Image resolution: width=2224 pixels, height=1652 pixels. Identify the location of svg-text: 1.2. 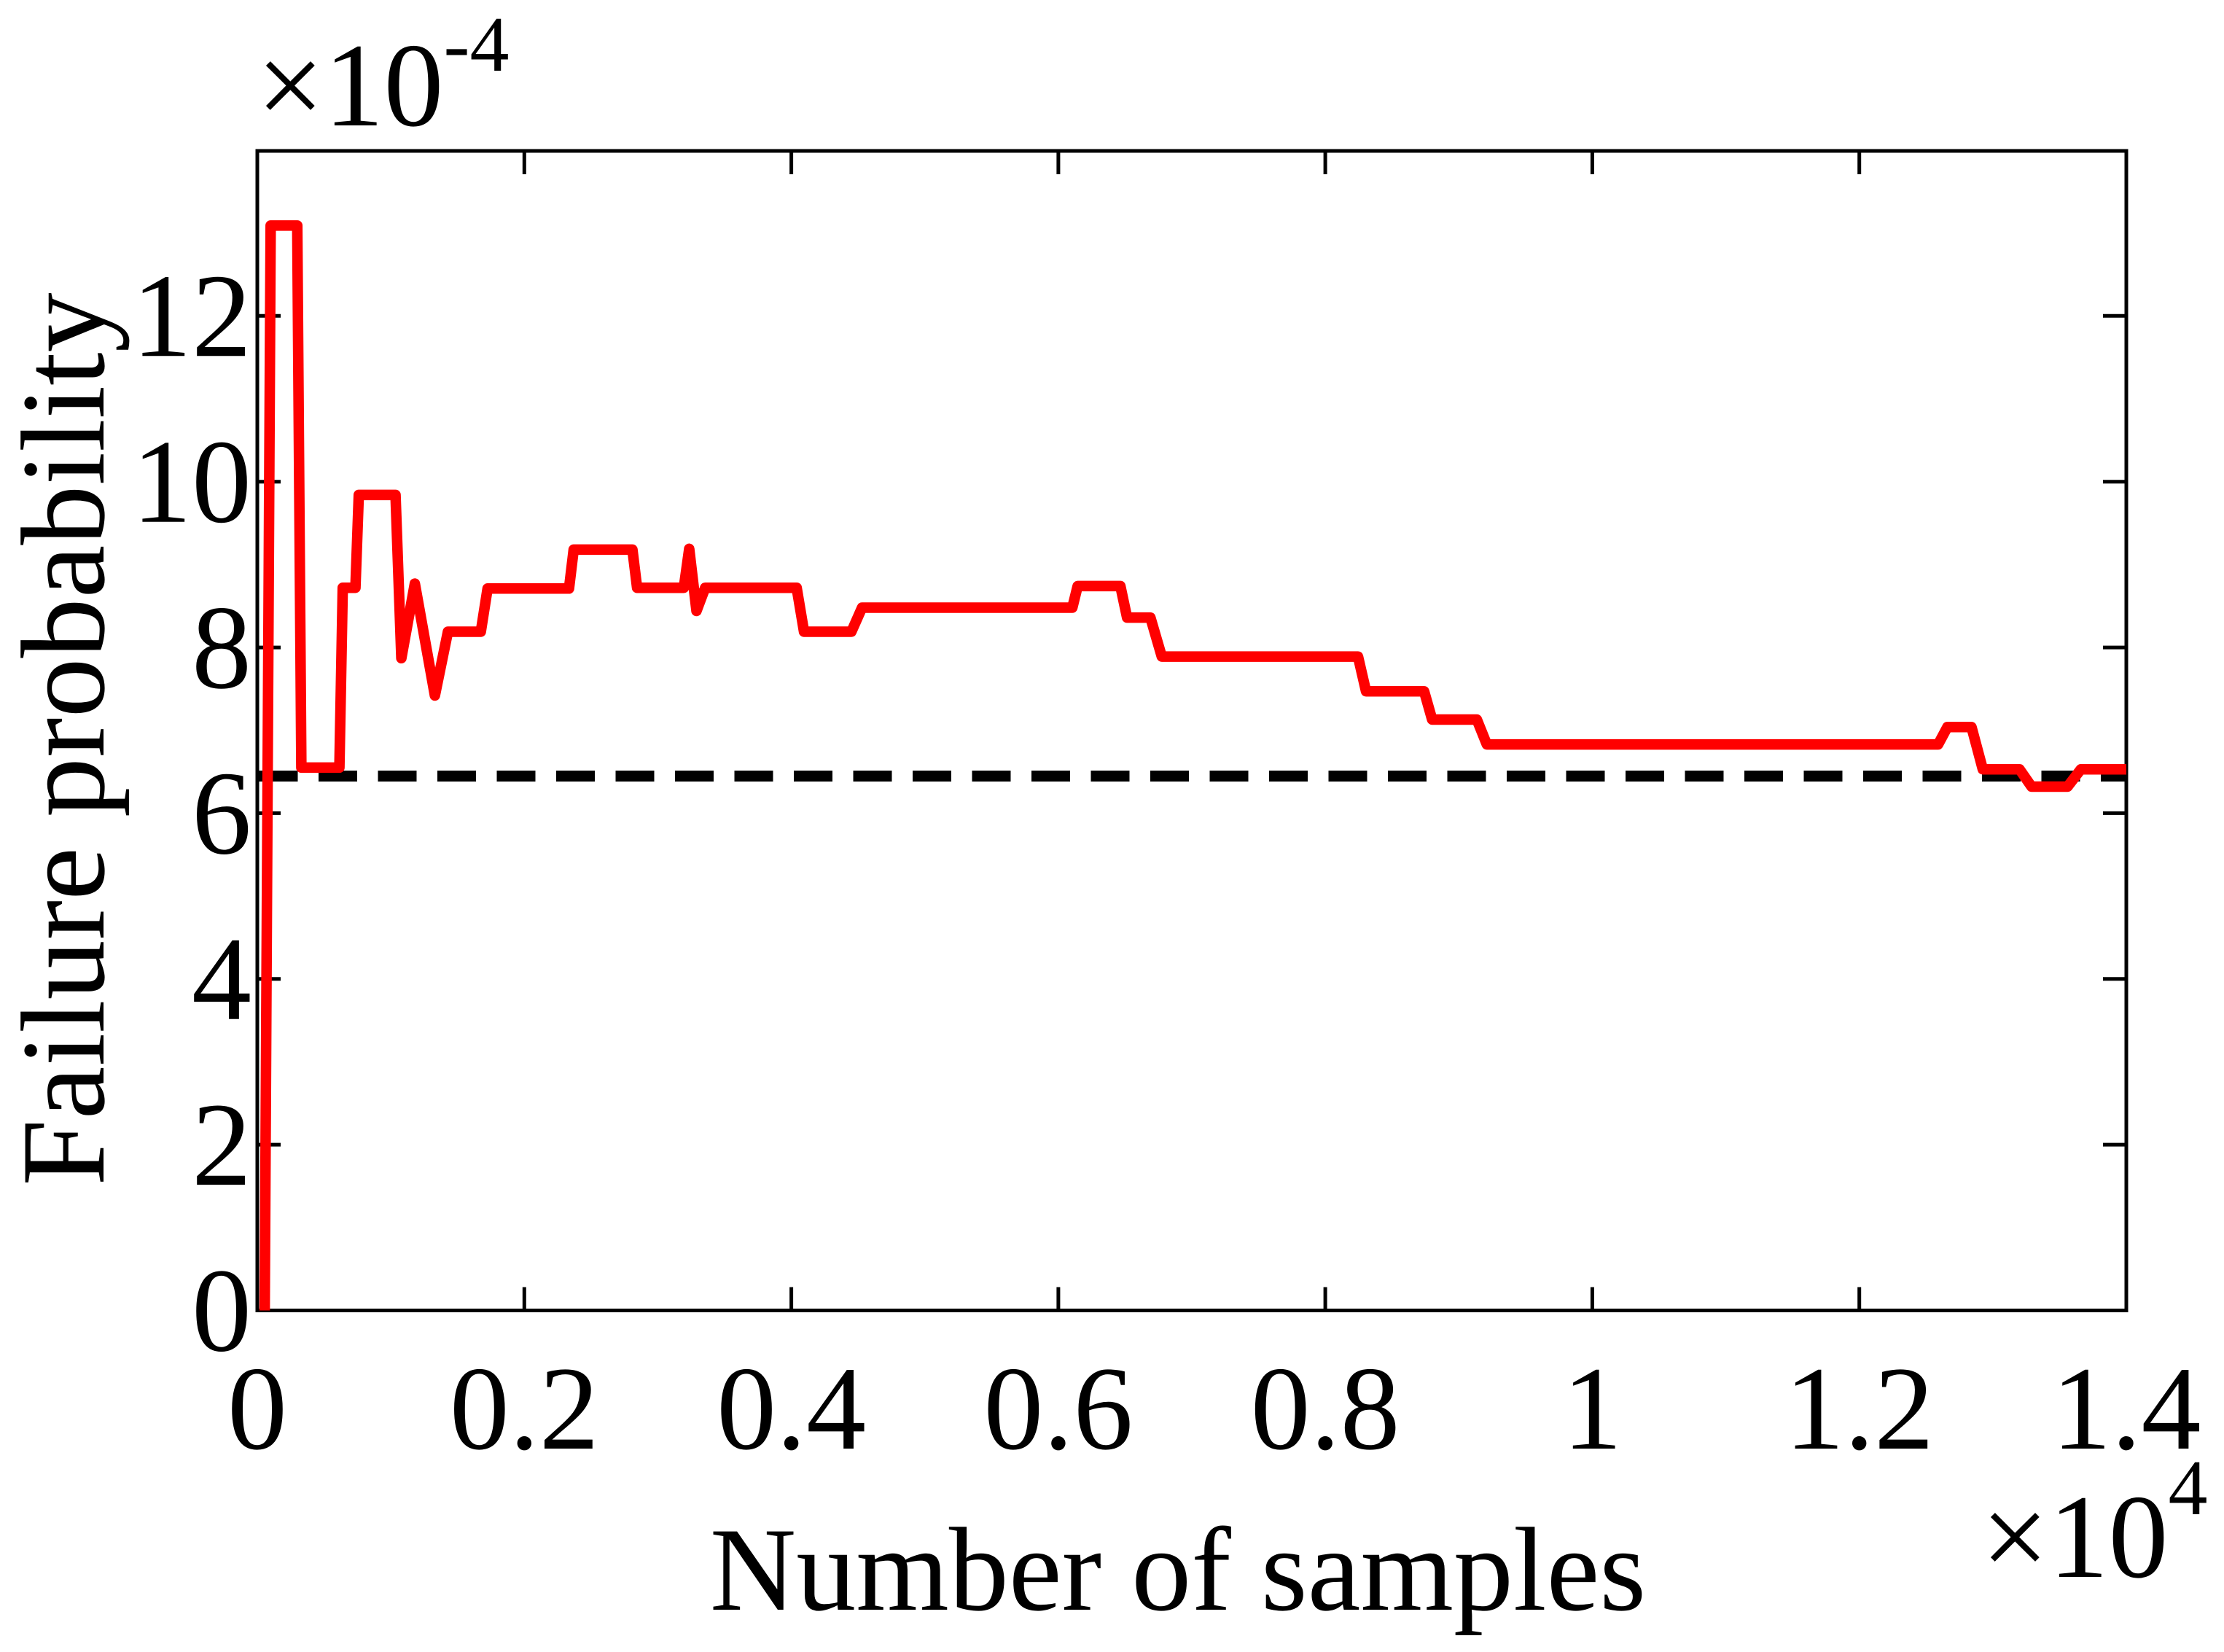
(1859, 1409).